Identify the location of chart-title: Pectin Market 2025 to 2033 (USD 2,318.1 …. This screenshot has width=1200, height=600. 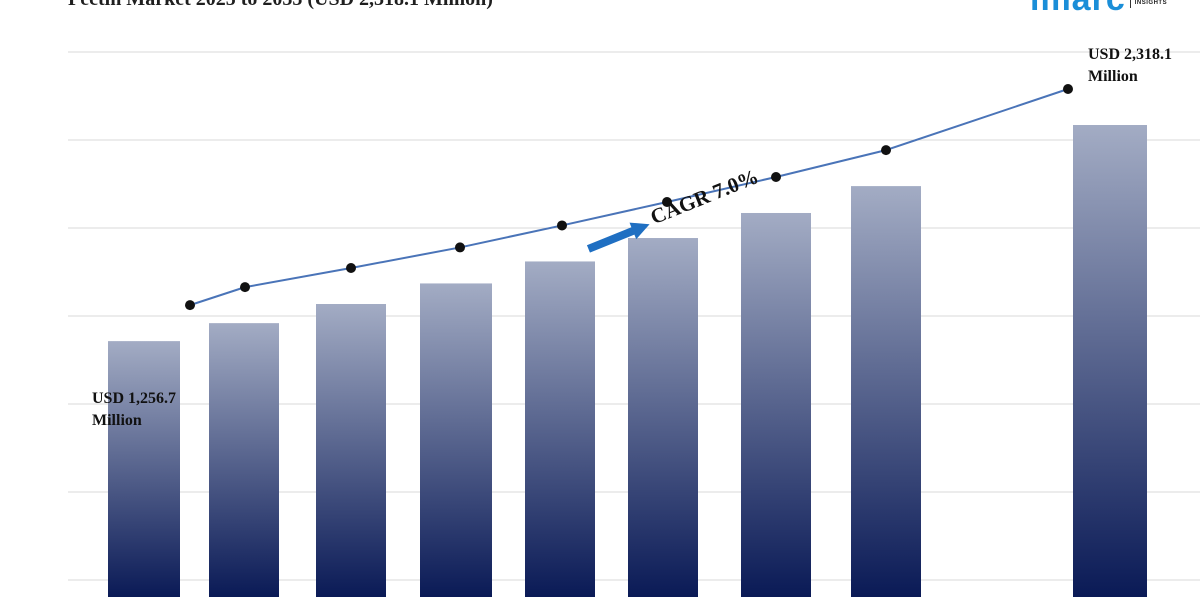
(280, 5).